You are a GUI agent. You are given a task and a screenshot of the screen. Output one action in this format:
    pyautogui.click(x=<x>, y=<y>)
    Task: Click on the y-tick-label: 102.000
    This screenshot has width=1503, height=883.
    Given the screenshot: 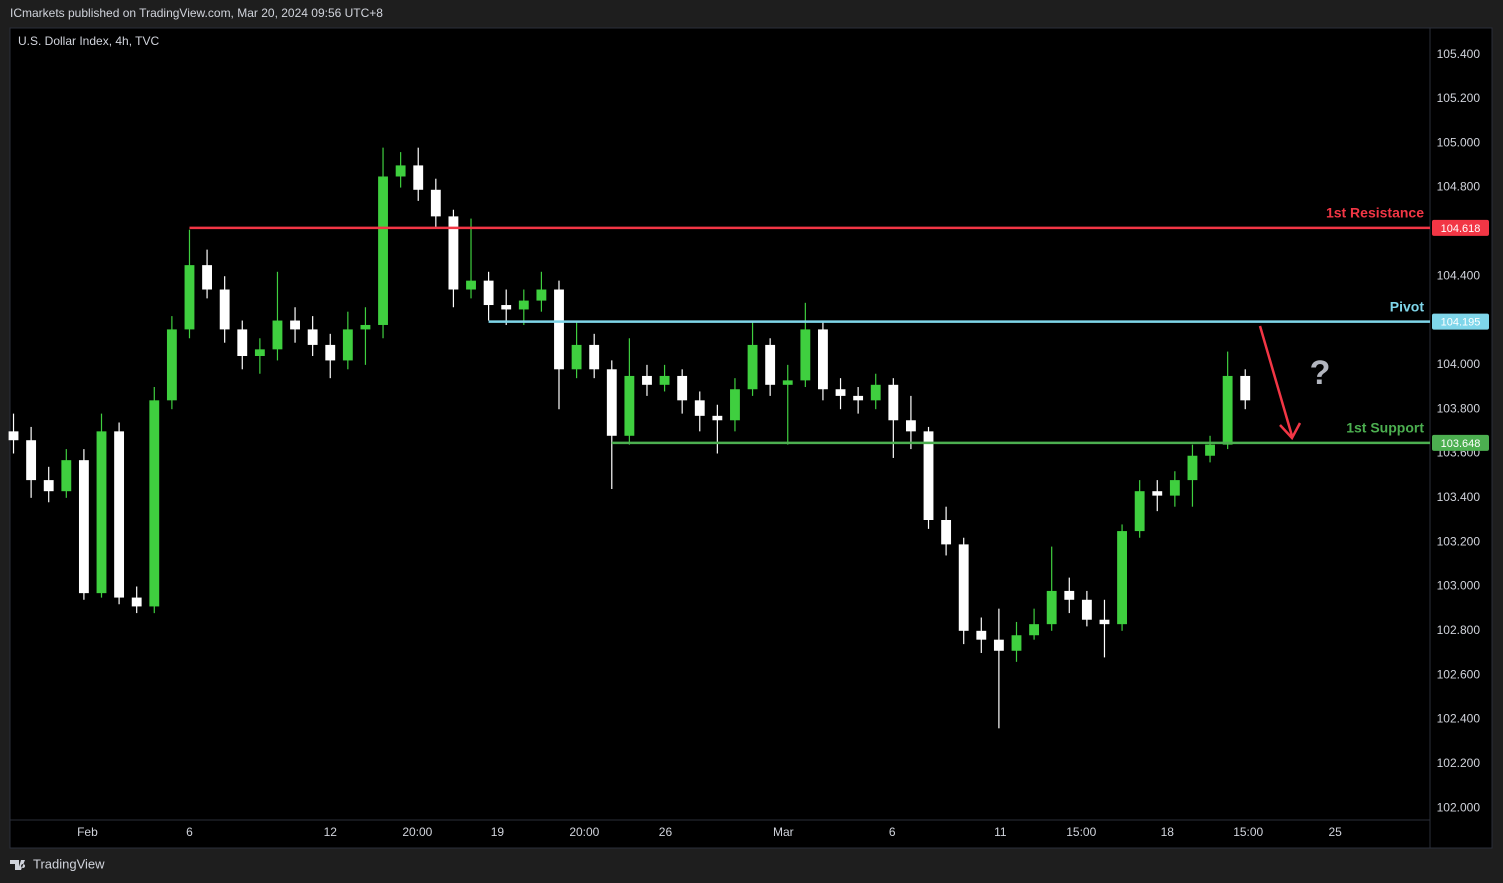 What is the action you would take?
    pyautogui.click(x=1459, y=807)
    